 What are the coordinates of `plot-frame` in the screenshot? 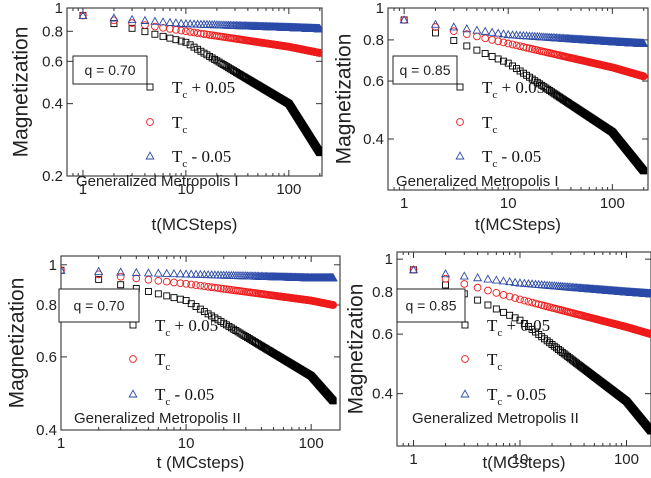 It's located at (194, 92).